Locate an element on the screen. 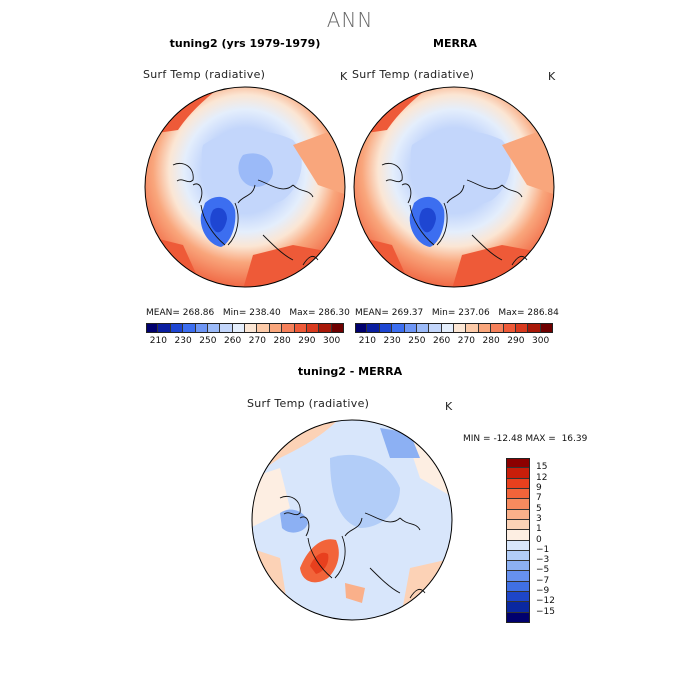  left-max-value: 286.30 is located at coordinates (334, 313).